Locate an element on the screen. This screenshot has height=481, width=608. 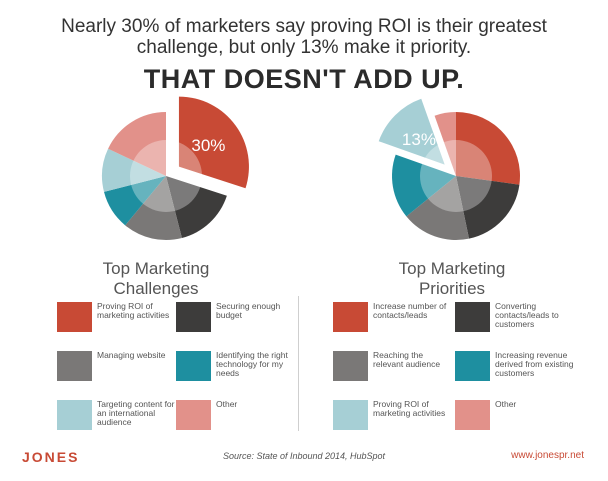
challenges-chart-title: Top Marketing Challenges is located at coordinates (156, 279).